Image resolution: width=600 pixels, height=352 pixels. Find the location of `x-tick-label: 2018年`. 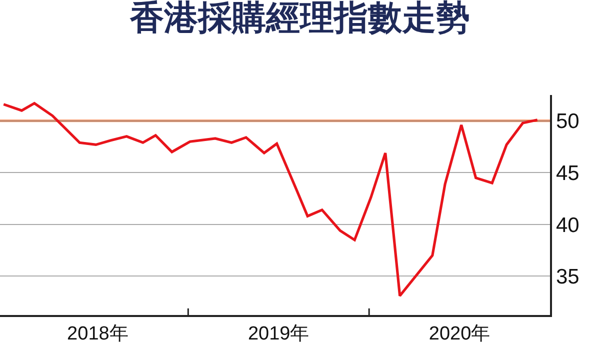

x-tick-label: 2018年 is located at coordinates (97, 334).